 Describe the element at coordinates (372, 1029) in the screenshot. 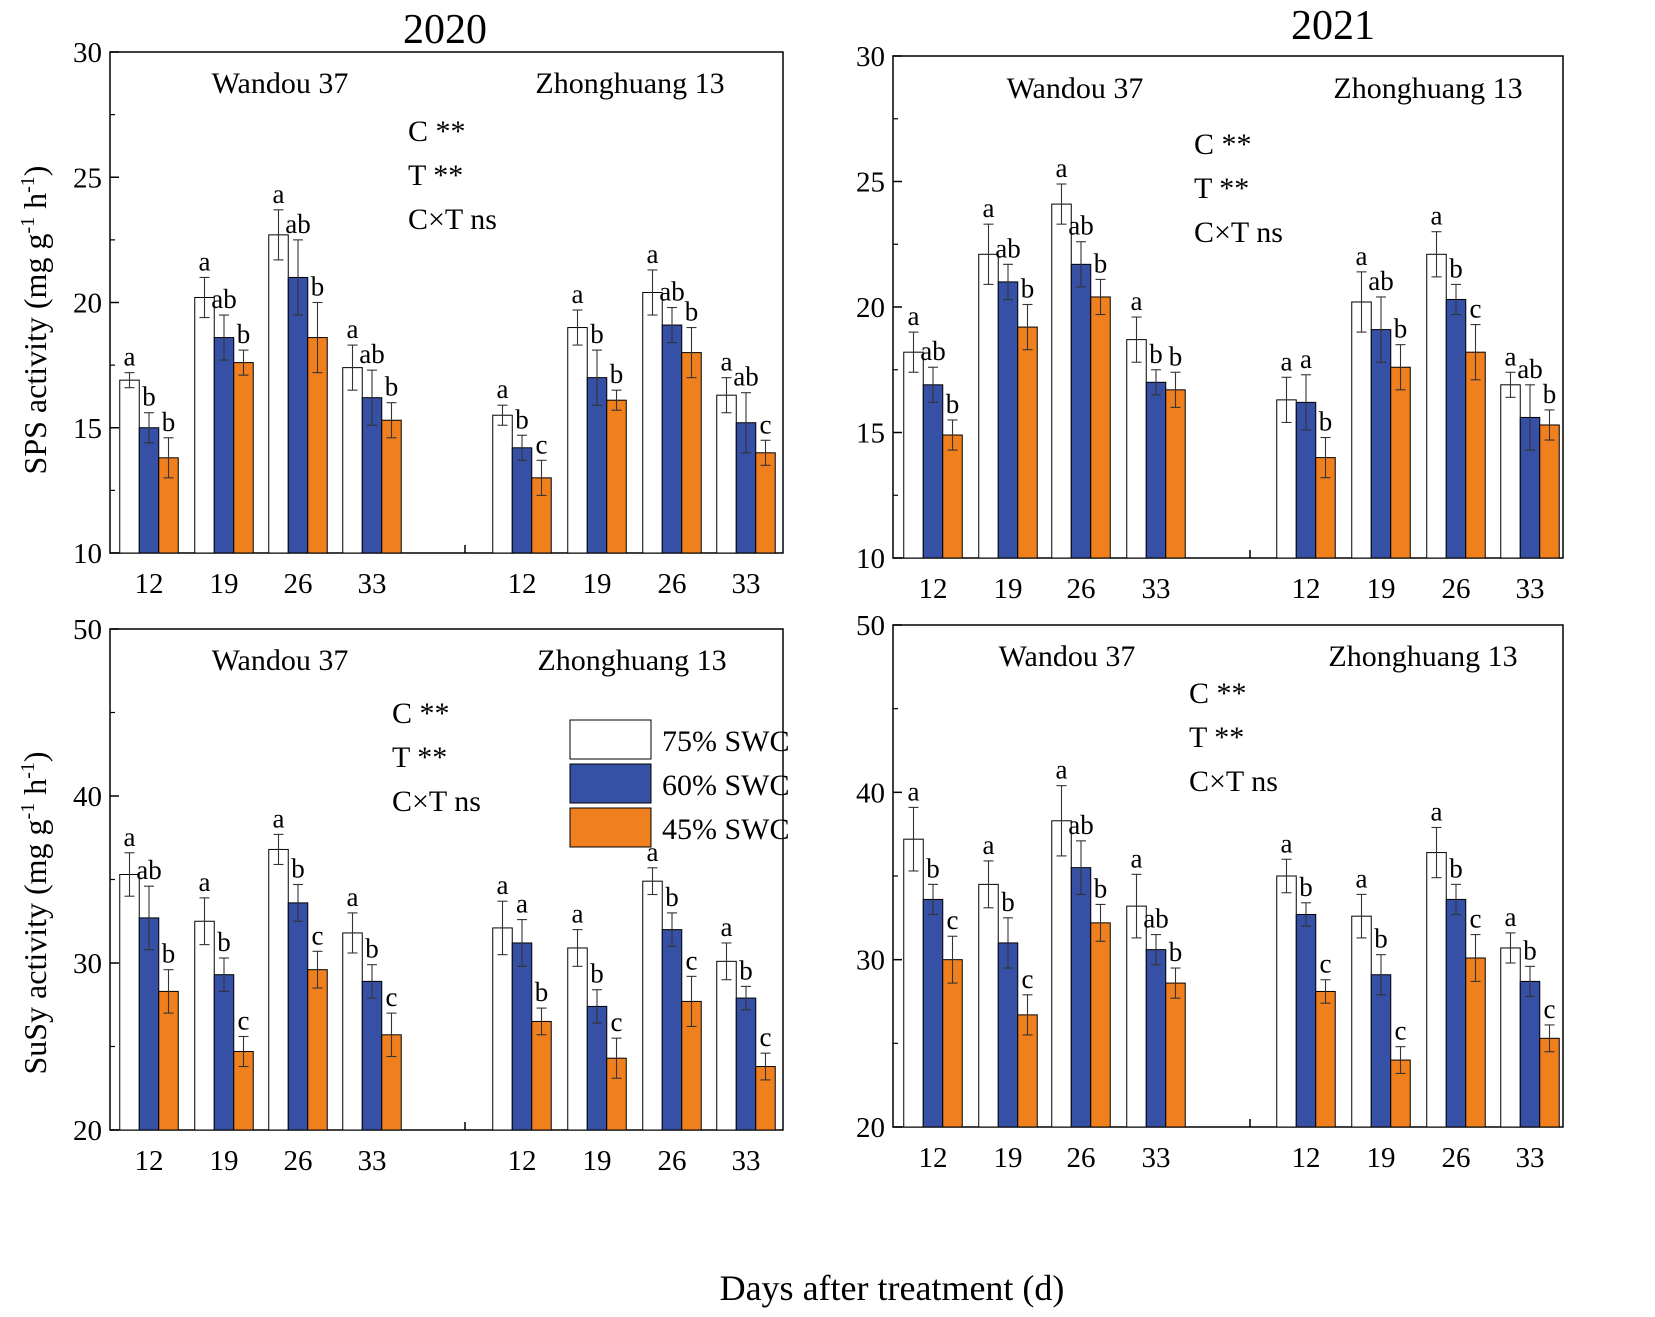

I see `bar-group: 33 abc` at that location.